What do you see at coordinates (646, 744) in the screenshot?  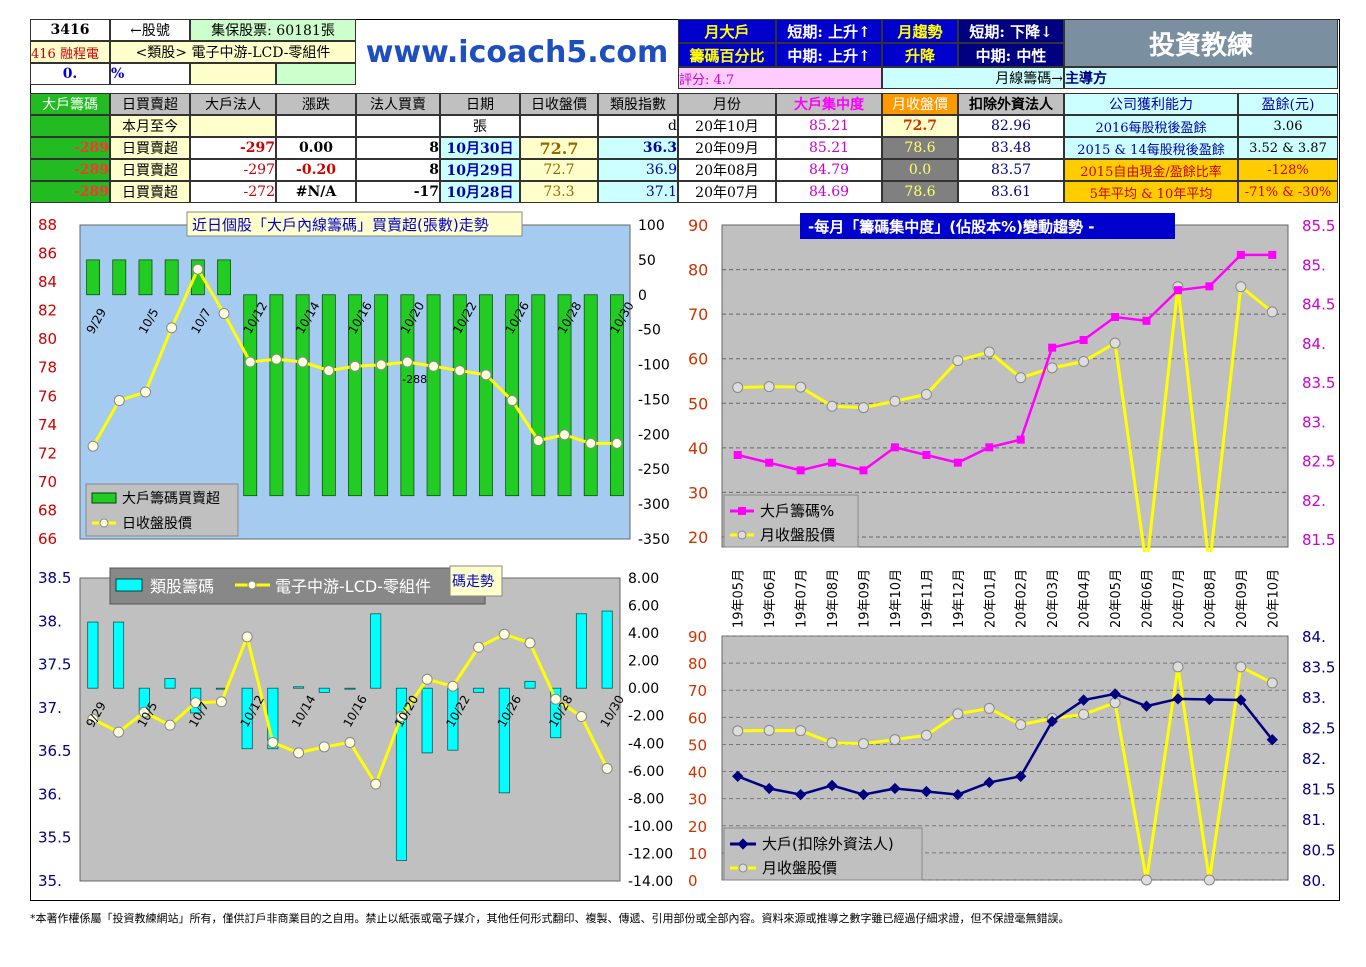 I see `right-axis-tick: -4.00` at bounding box center [646, 744].